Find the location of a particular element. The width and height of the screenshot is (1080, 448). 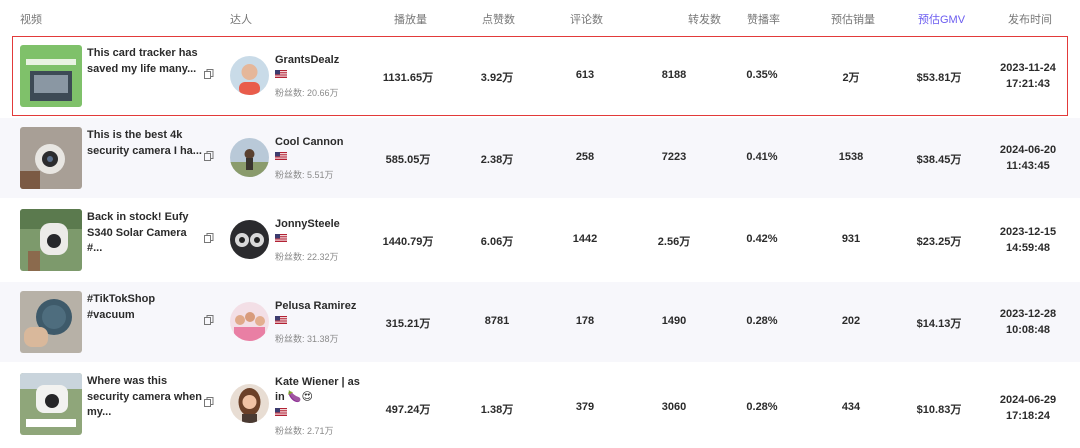

creator-name: Pelusa Ramirez is located at coordinates (316, 306).